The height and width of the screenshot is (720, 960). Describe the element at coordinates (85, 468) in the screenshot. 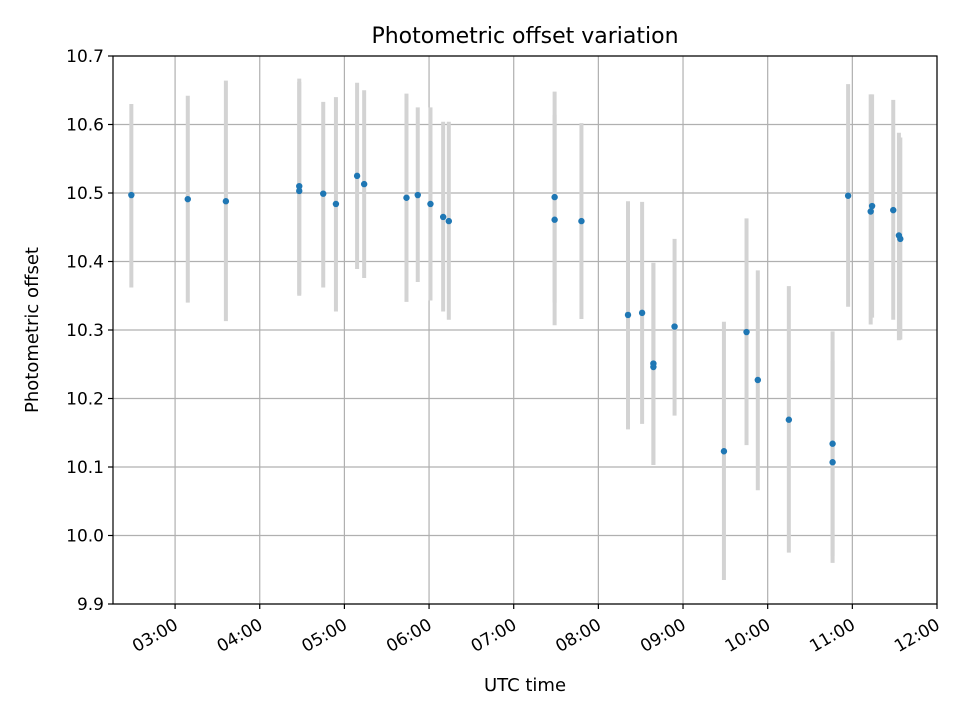

I see `y-tick-label: 10.1` at that location.